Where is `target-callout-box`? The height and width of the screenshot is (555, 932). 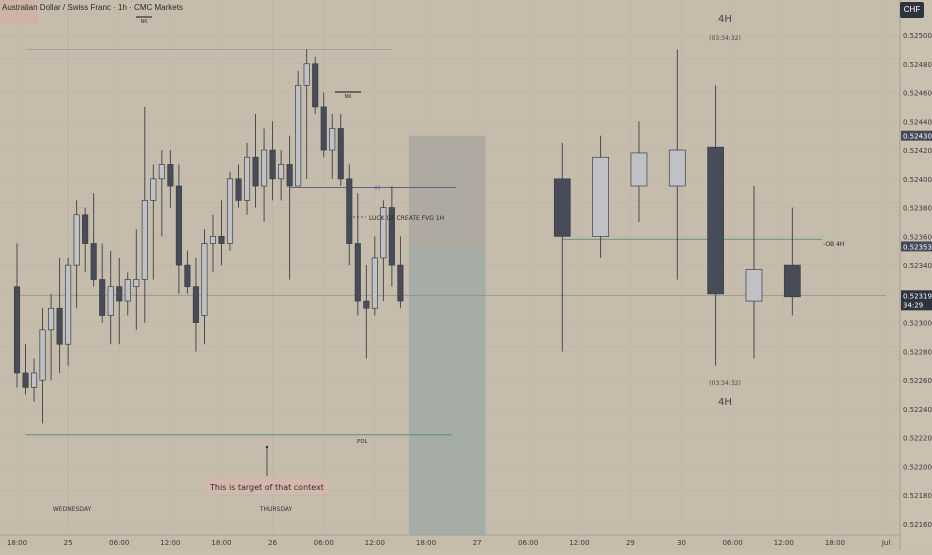
target-callout-box is located at coordinates (267, 486).